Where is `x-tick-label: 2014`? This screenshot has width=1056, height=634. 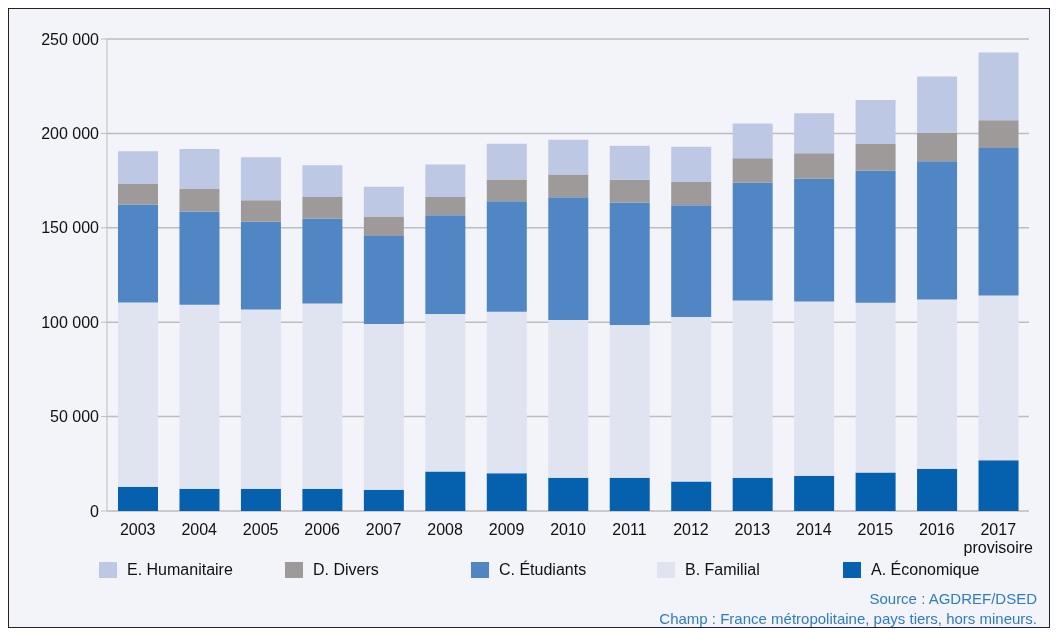 x-tick-label: 2014 is located at coordinates (814, 529).